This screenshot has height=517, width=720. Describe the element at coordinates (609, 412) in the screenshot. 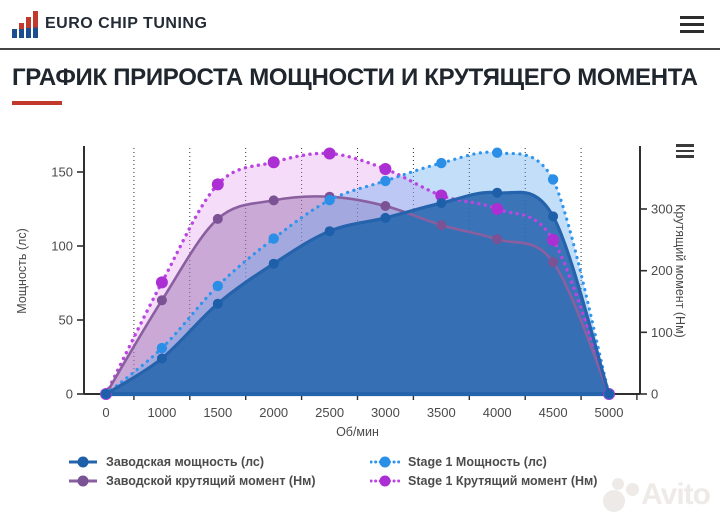

I see `svg-text: 5000` at that location.